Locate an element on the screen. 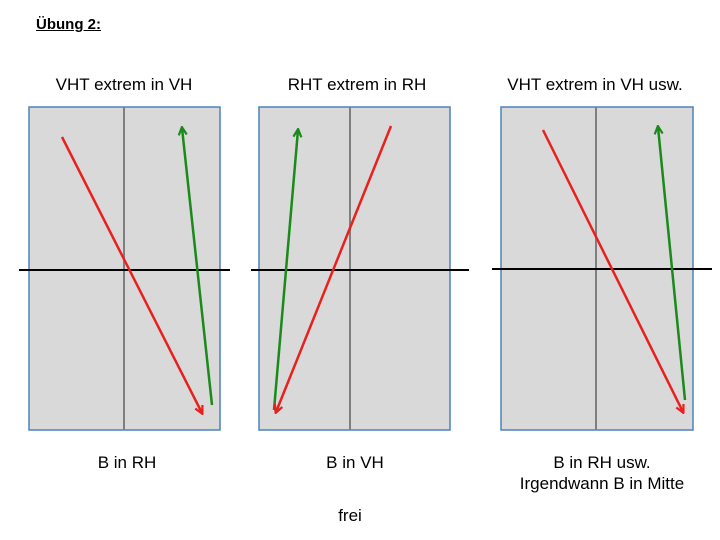 The image size is (720, 540). panel-2-green-arrow is located at coordinates (285, 270).